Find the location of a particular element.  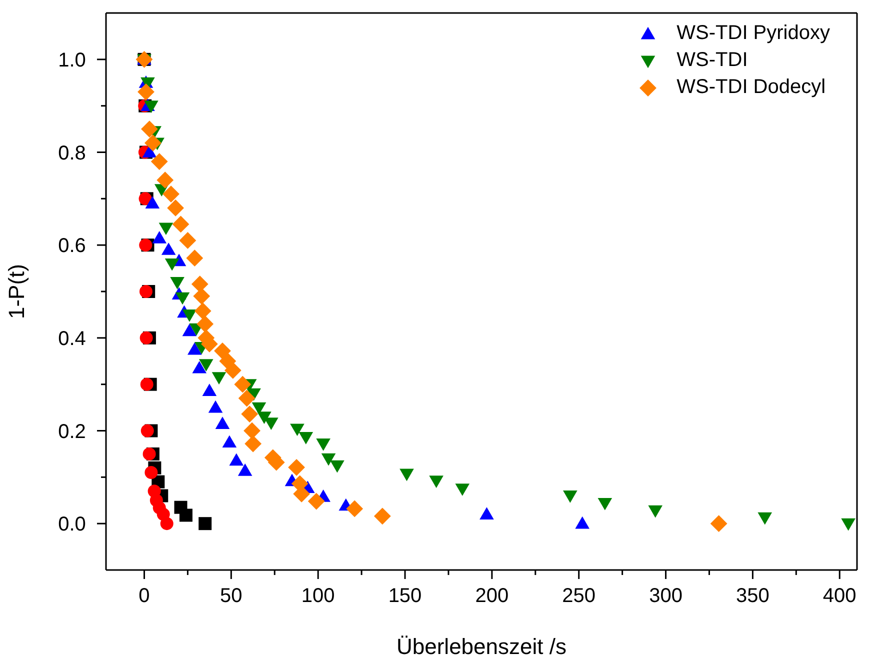

y-tick-label: 0.6 is located at coordinates (72, 246).